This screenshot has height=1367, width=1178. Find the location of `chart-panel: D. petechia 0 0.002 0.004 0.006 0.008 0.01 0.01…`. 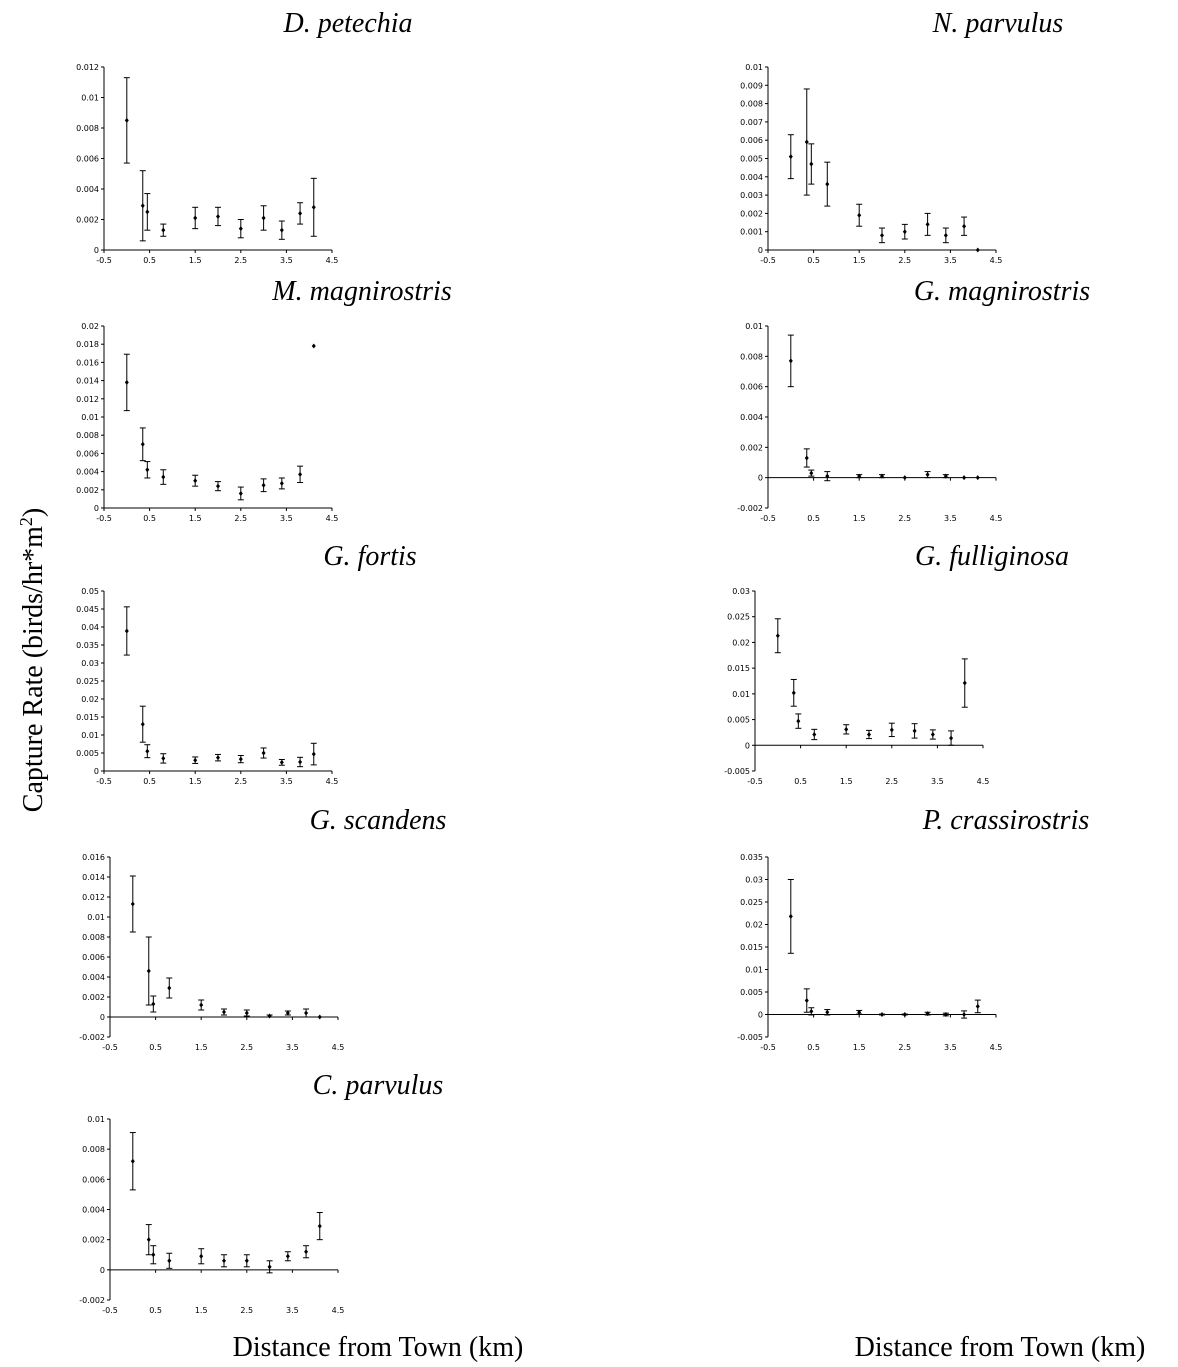

chart-panel: D. petechia 0 0.002 0.004 0.006 0.008 0.01 0.01… is located at coordinates (244, 136).